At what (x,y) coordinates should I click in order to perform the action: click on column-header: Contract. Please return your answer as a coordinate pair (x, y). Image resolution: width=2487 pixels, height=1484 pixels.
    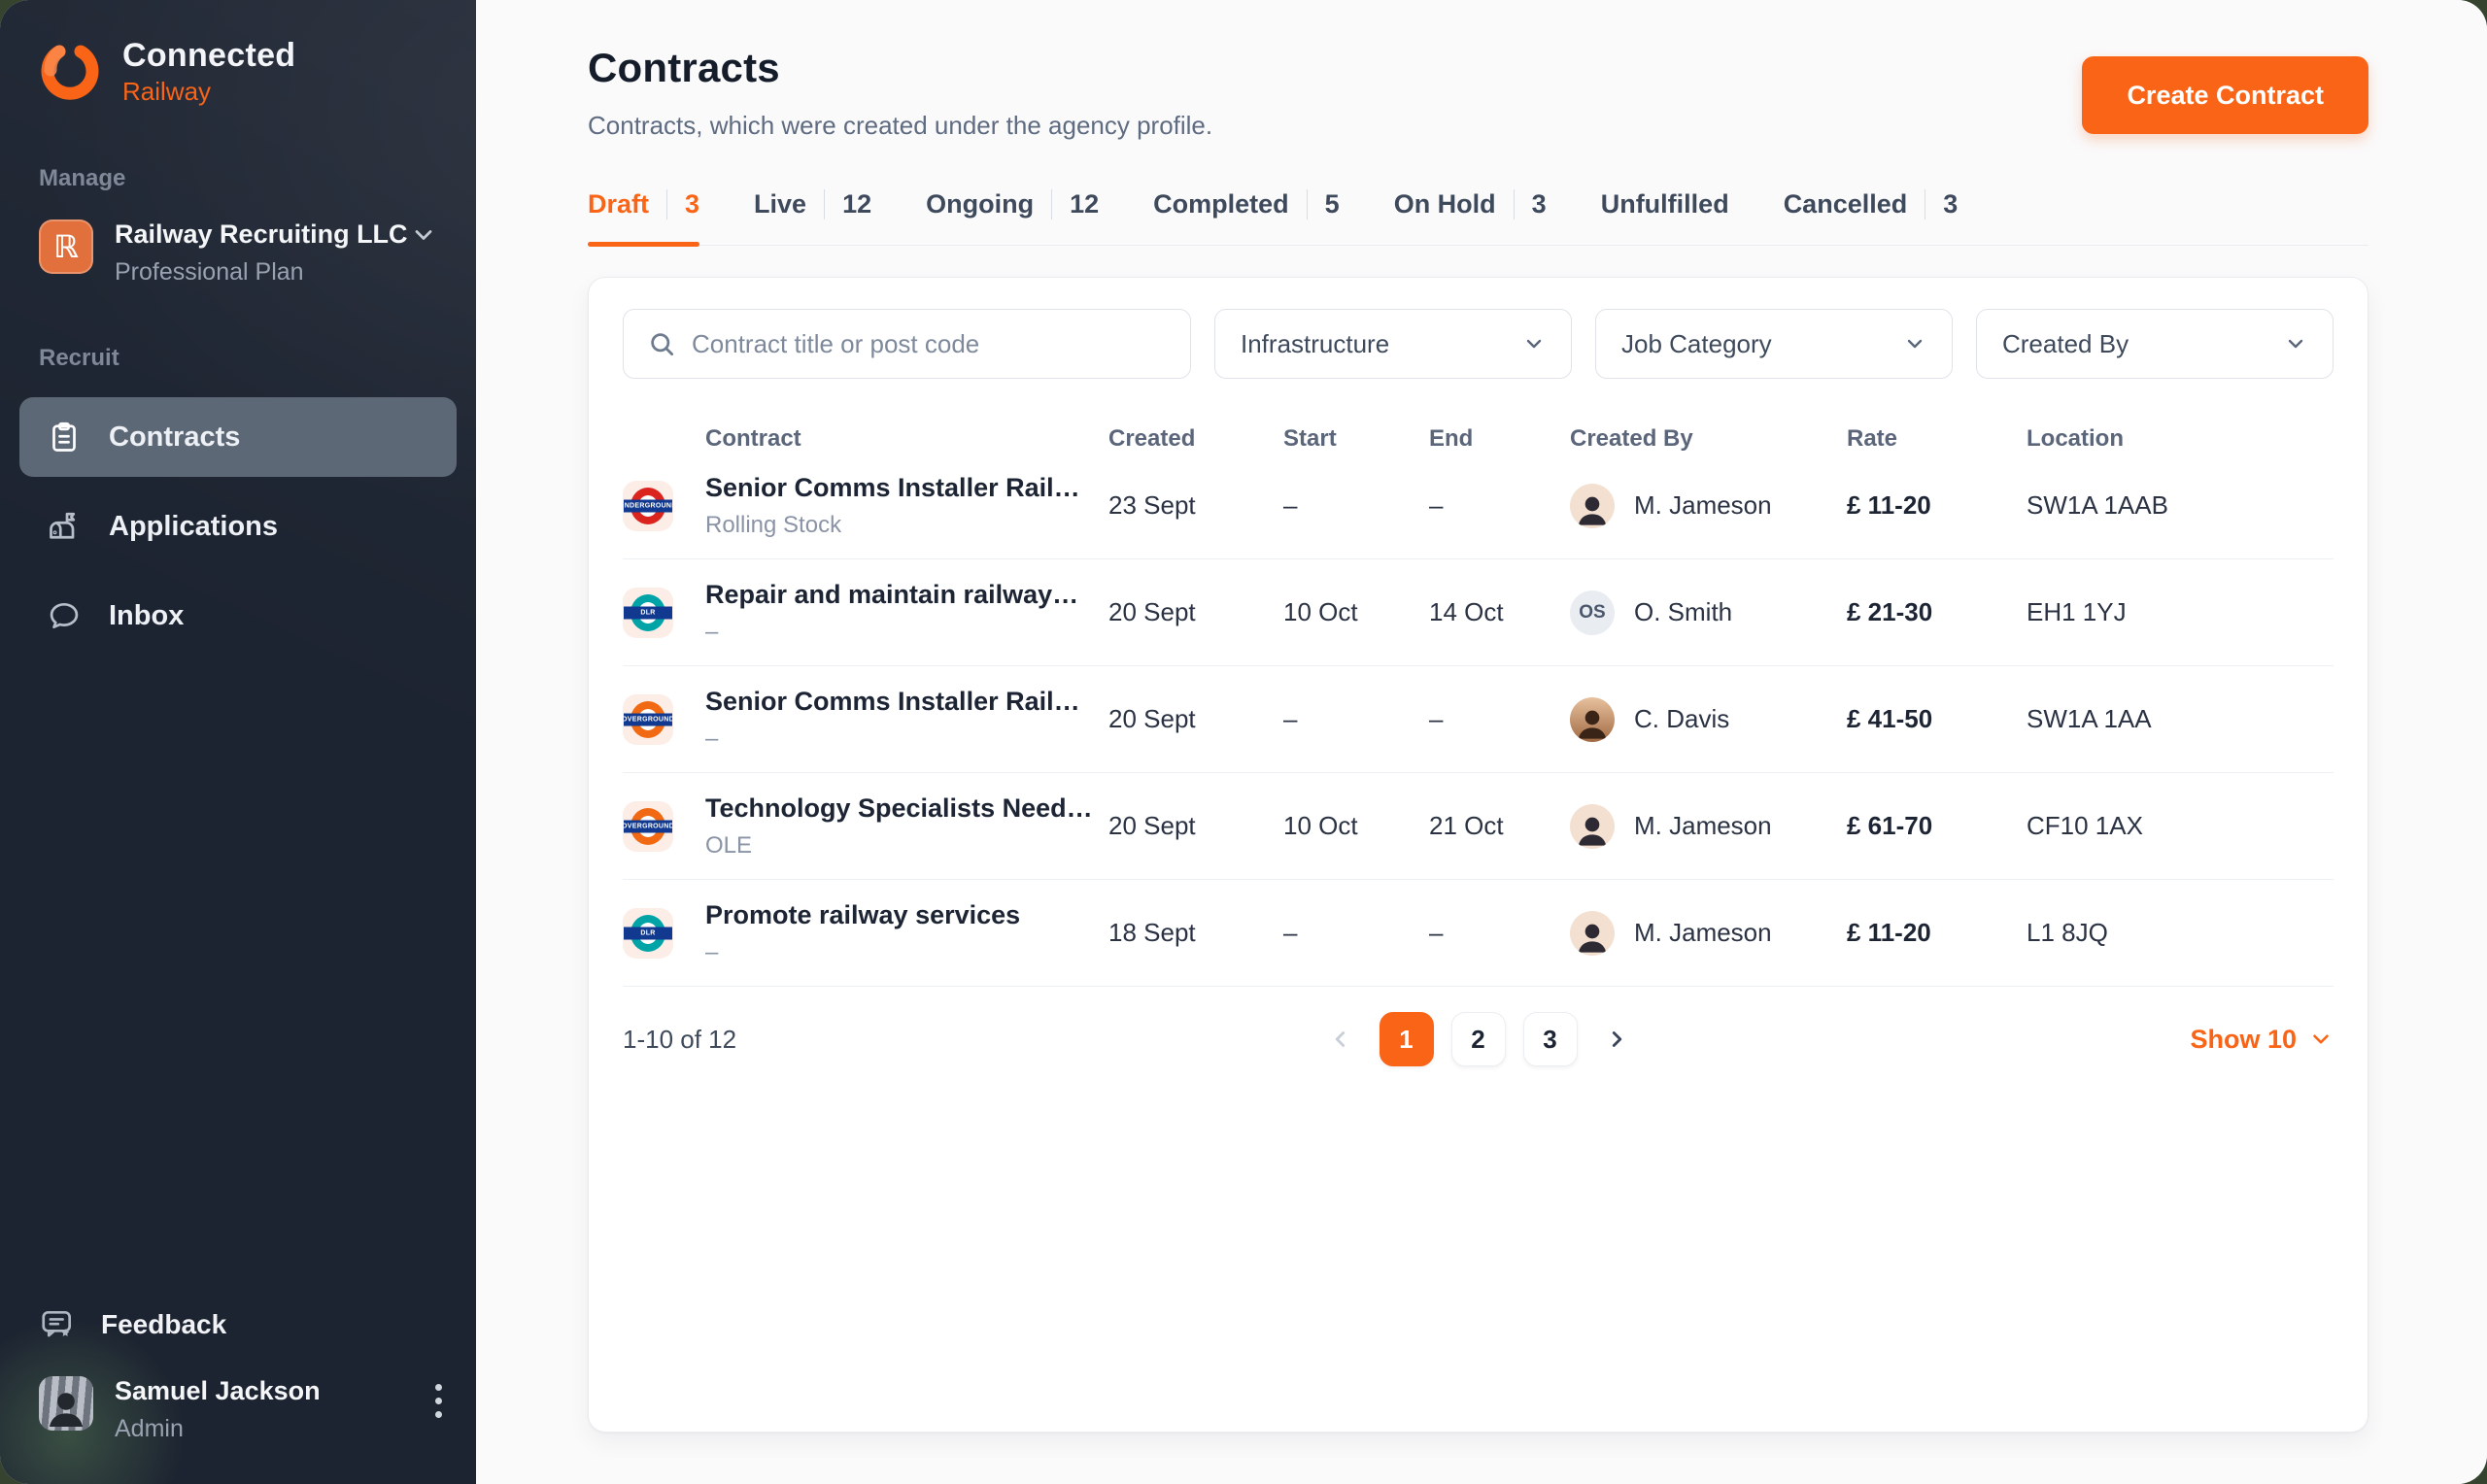
    Looking at the image, I should click on (753, 438).